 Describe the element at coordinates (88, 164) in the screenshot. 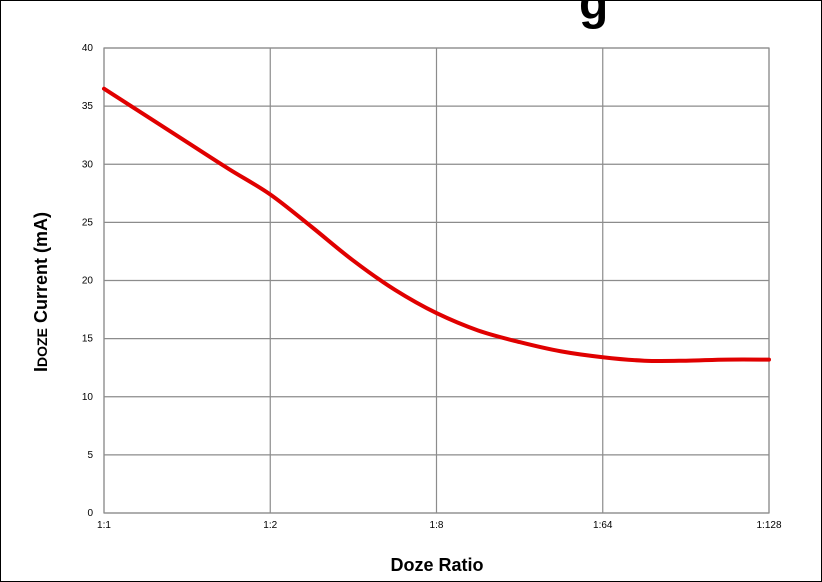

I see `y-tick-label: 30` at that location.